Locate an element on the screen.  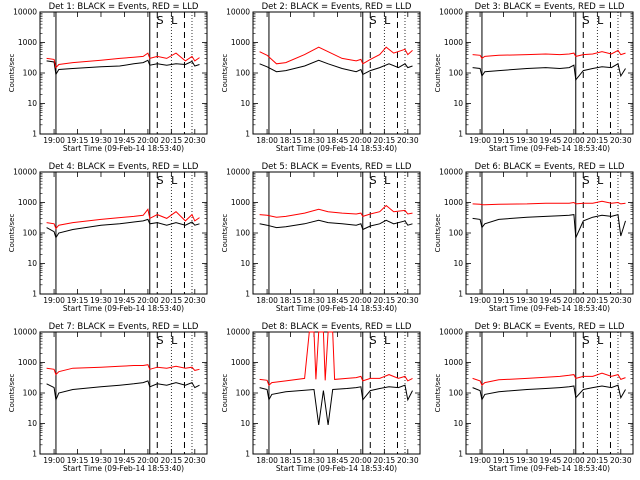
panel-title: Det 5: BLACK = Events, RED = LLD is located at coordinates (337, 167).